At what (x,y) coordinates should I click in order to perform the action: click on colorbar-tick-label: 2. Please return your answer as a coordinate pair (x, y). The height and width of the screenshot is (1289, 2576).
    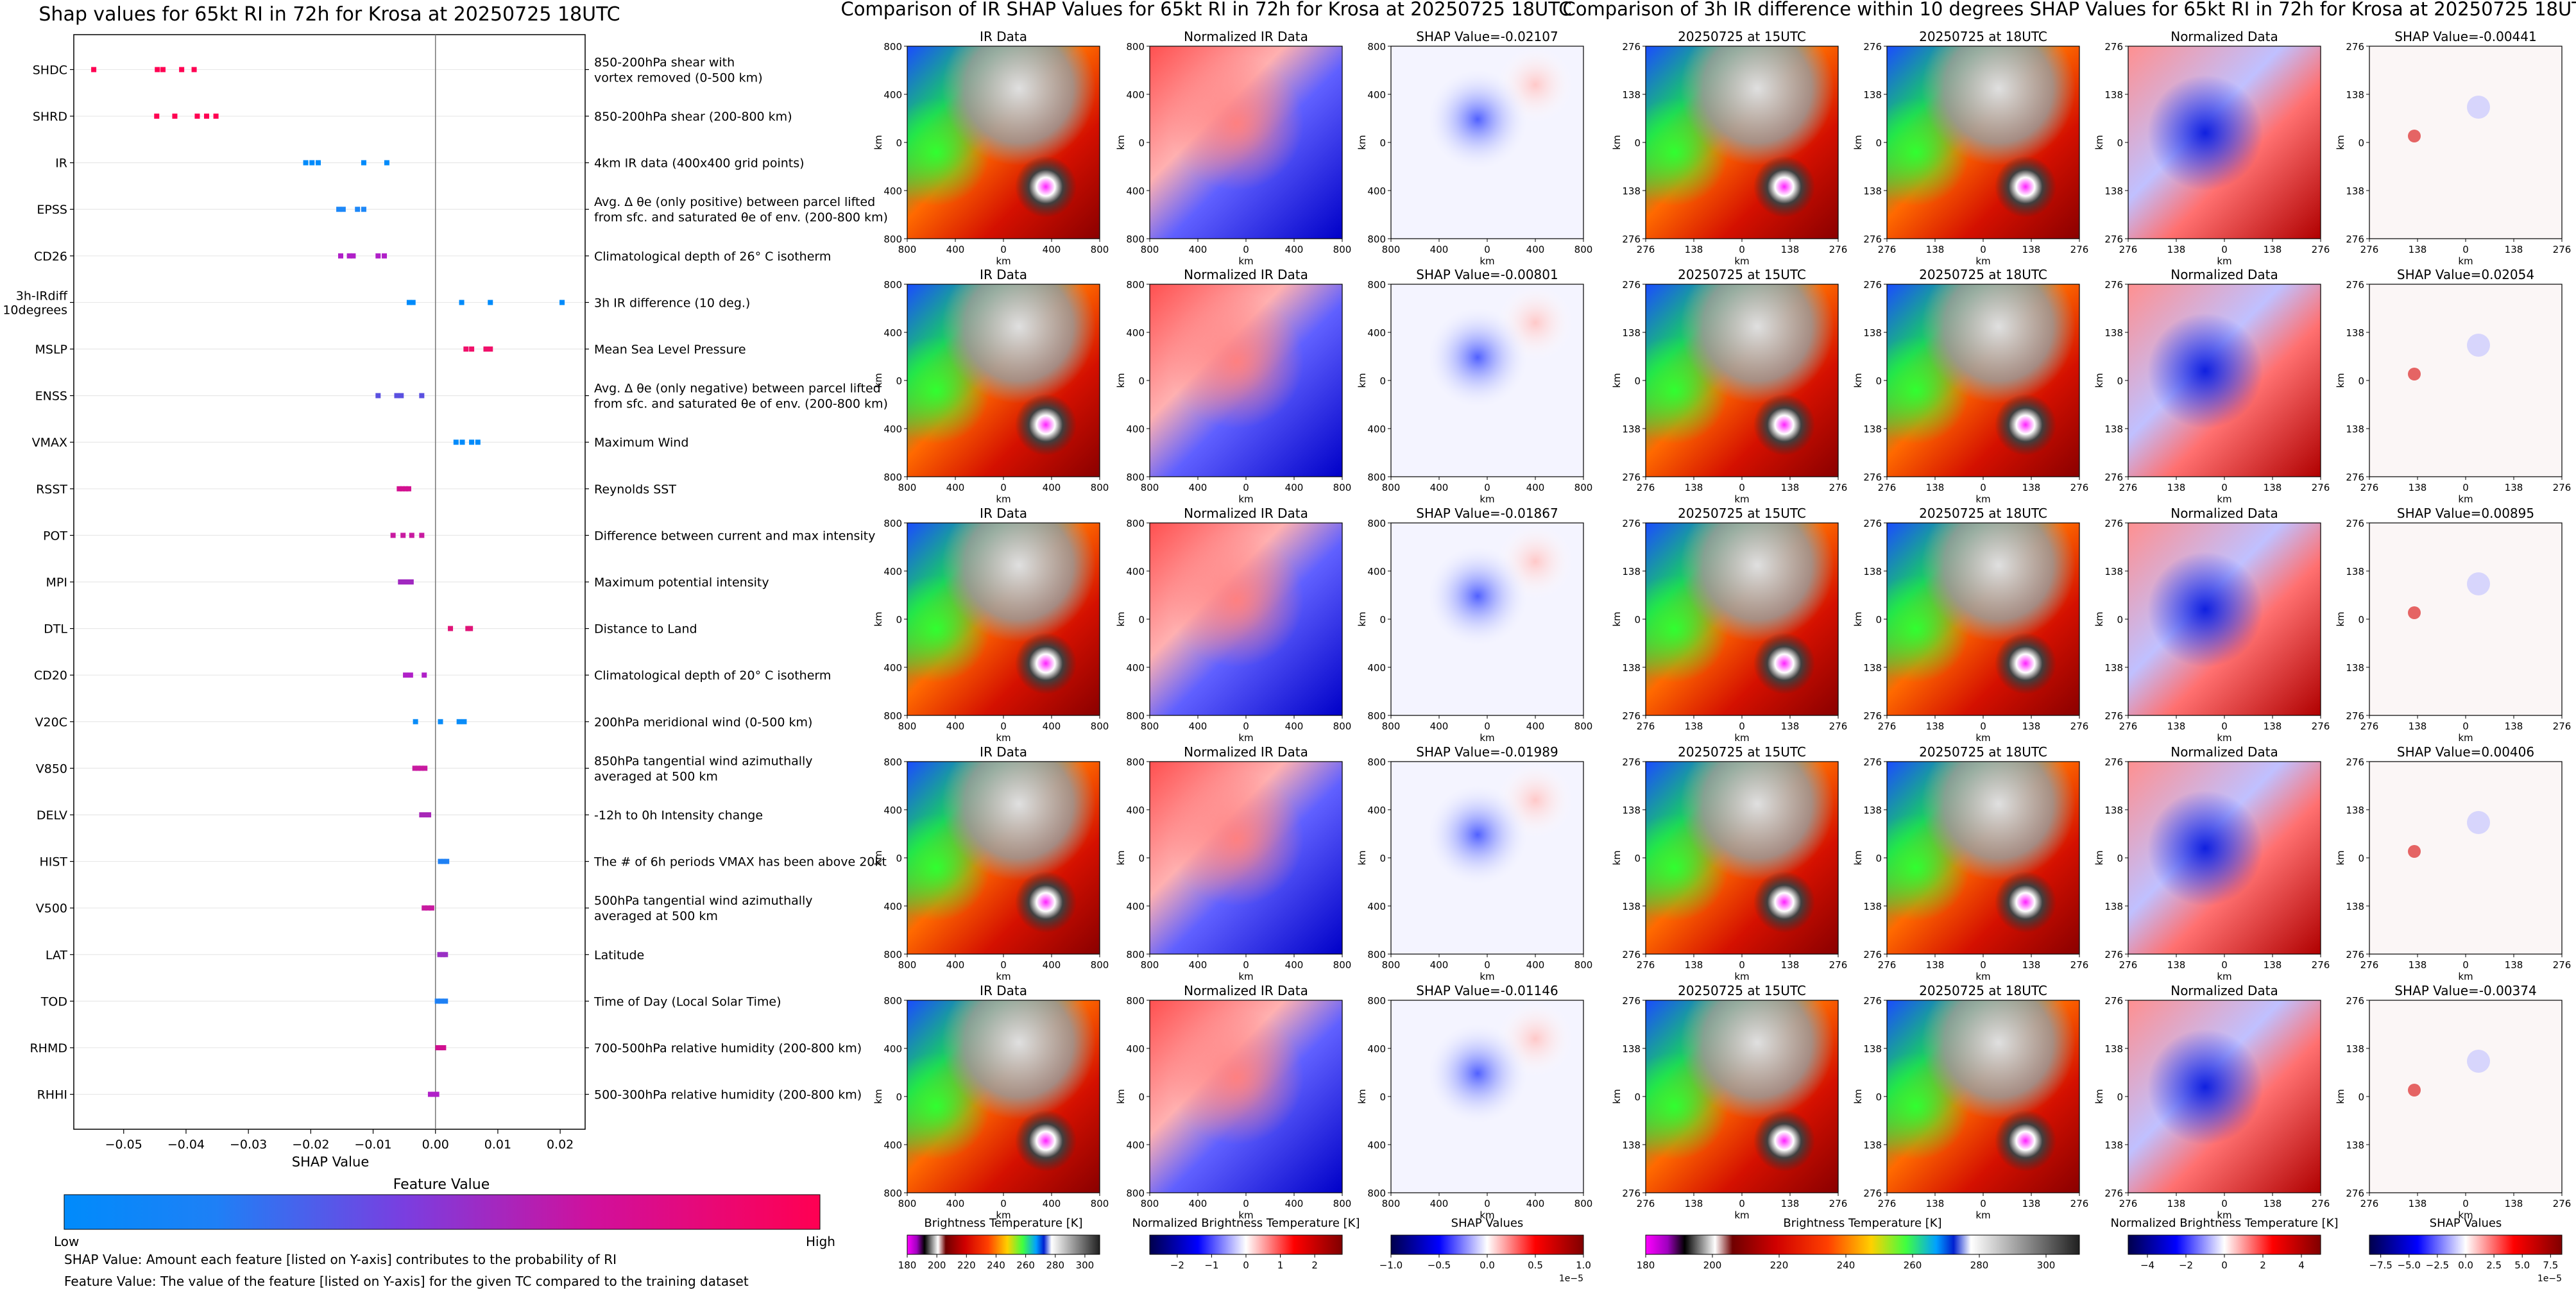
    Looking at the image, I should click on (2263, 1265).